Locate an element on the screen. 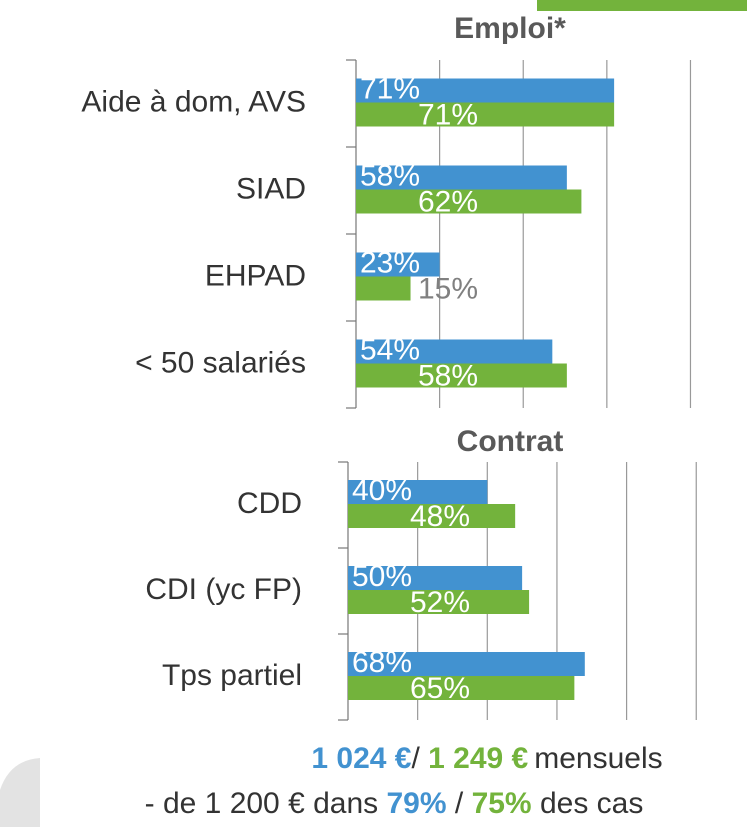 This screenshot has height=827, width=747. category-label: Tps partiel is located at coordinates (232, 675).